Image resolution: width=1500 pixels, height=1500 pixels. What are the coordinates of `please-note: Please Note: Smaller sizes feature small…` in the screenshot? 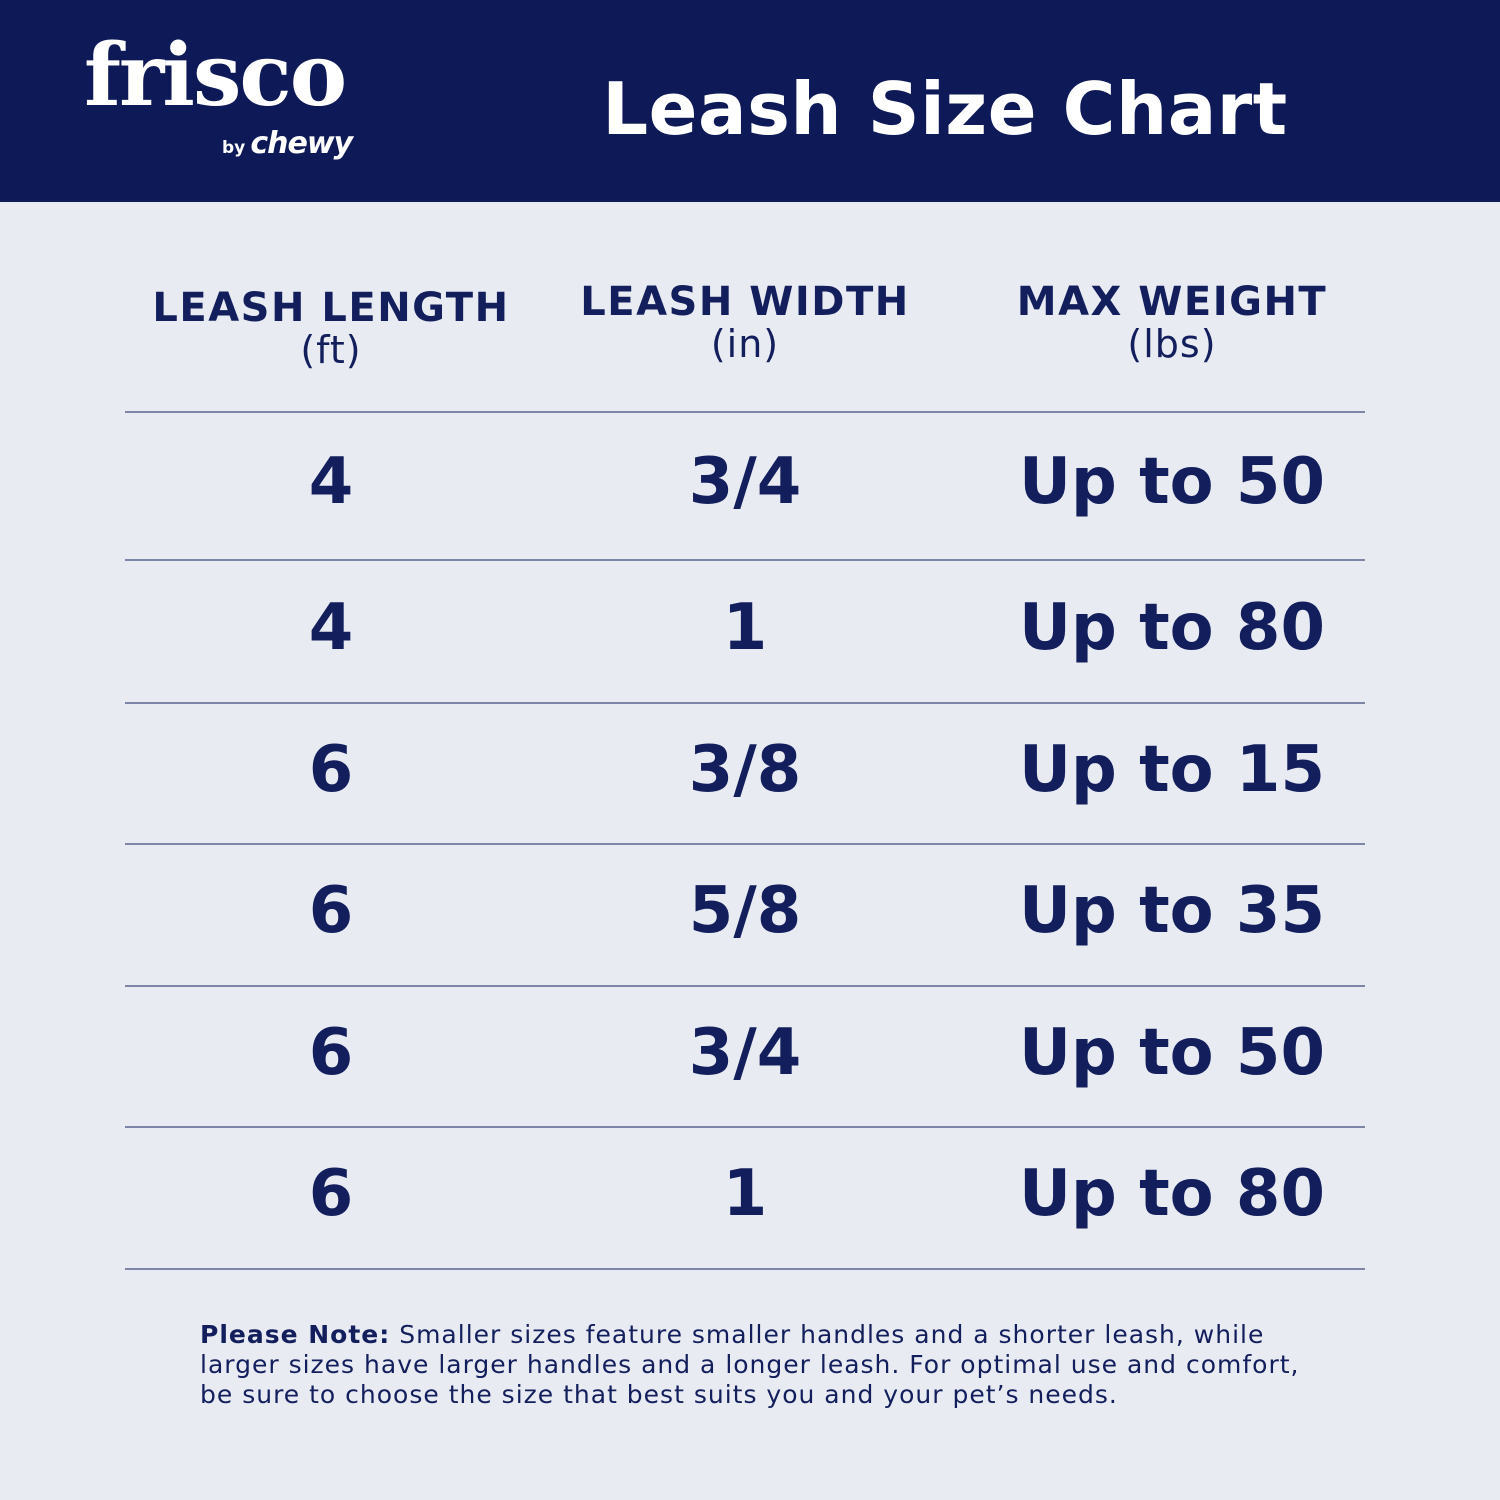 It's located at (755, 1365).